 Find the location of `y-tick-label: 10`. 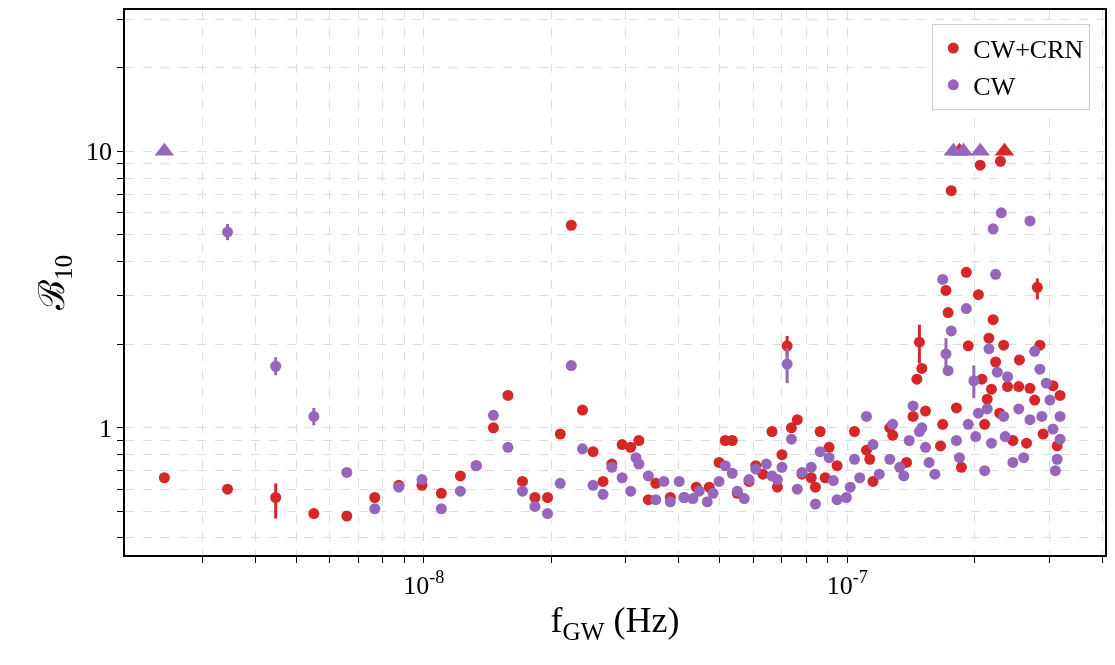

y-tick-label: 10 is located at coordinates (99, 152).